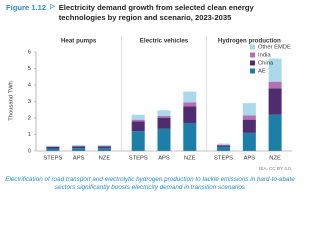  What do you see at coordinates (262, 72) in the screenshot?
I see `legend-label: AE` at bounding box center [262, 72].